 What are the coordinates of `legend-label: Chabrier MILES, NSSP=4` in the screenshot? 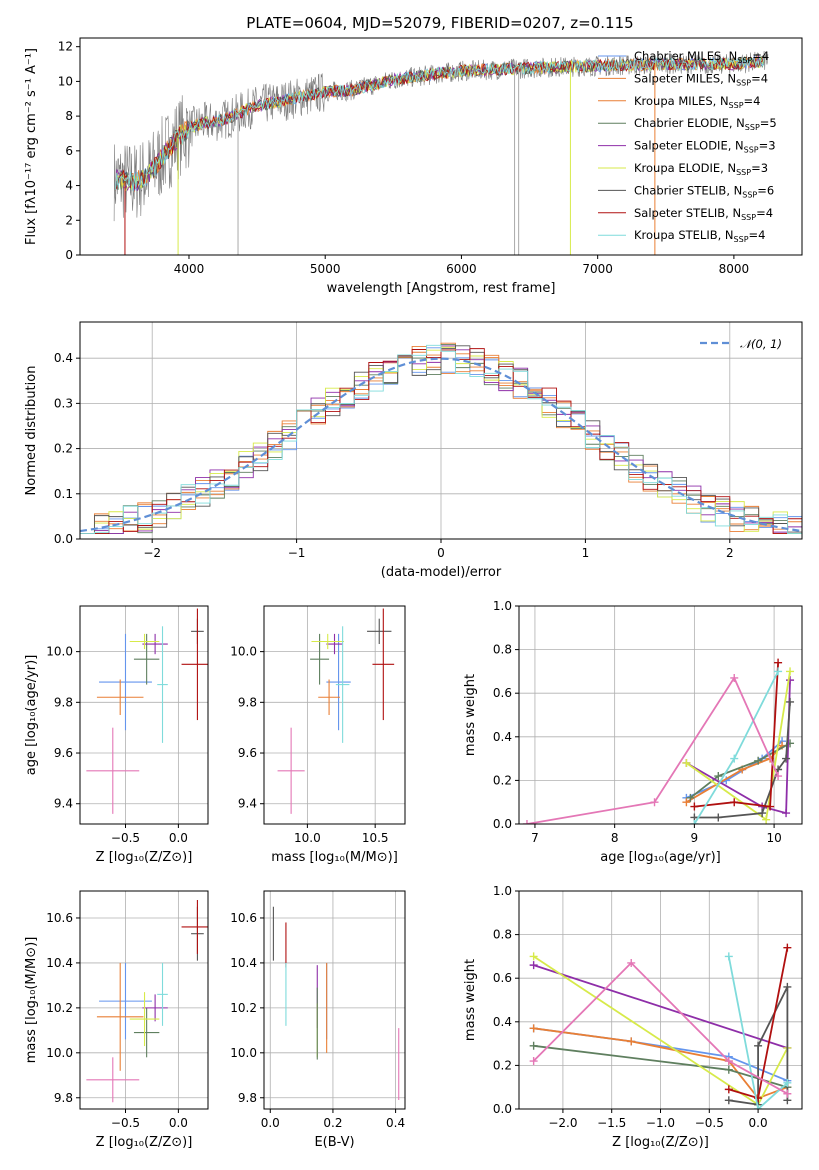 It's located at (701, 57).